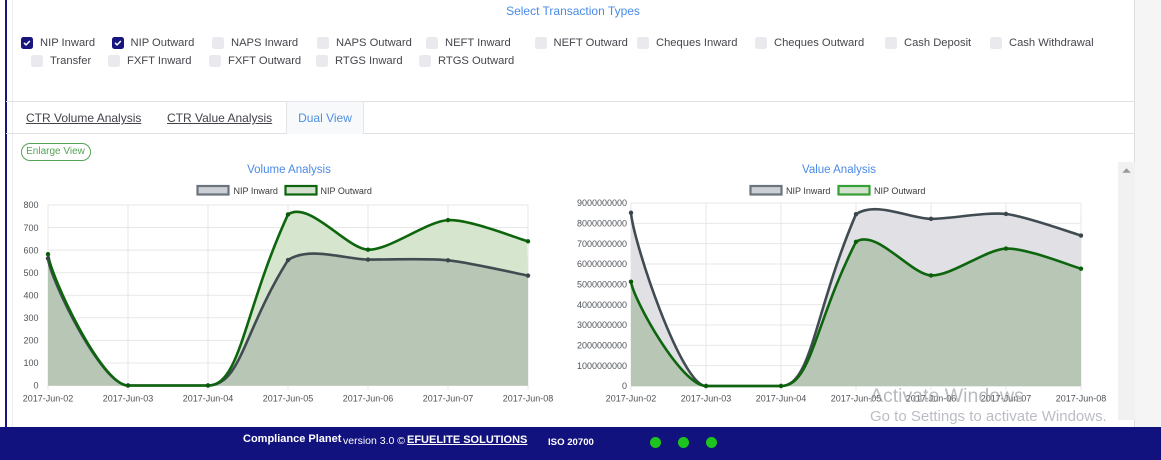 The height and width of the screenshot is (460, 1161). I want to click on svg-text: 200, so click(30, 341).